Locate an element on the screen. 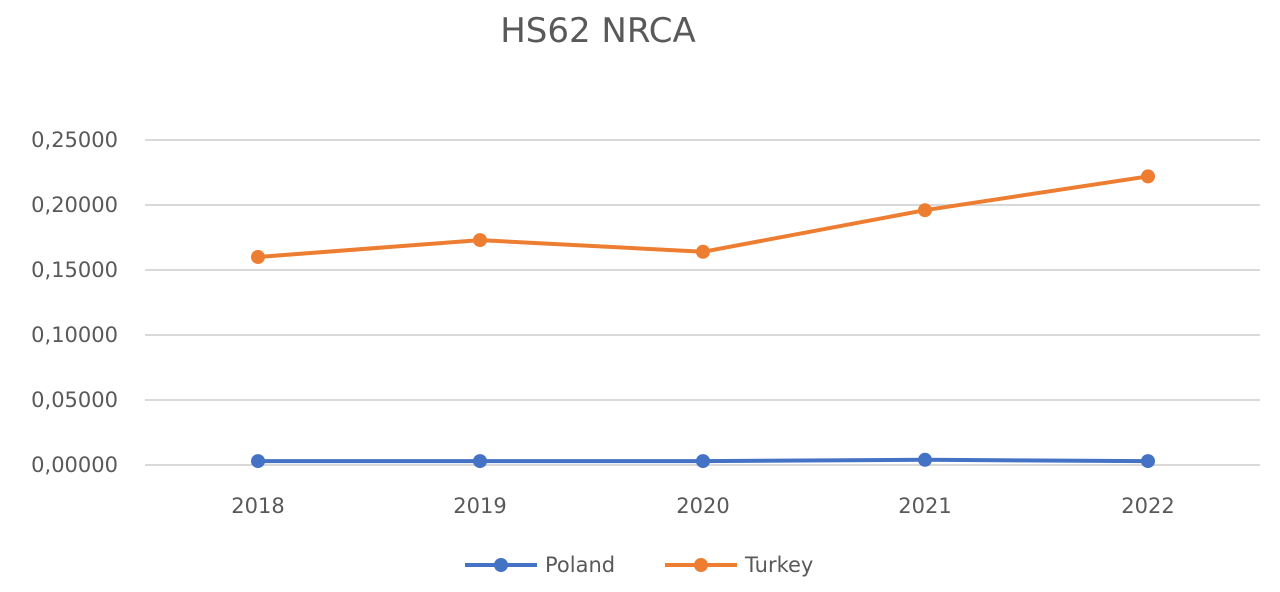  x-tick-label: 2018 is located at coordinates (257, 506).